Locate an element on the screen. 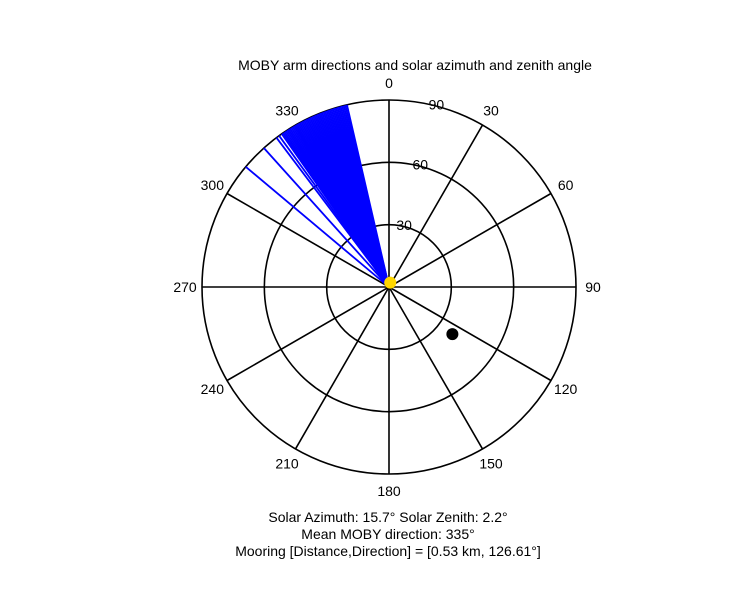 Image resolution: width=750 pixels, height=600 pixels. moby-direction-annotation: Mean MOBY direction: 335° is located at coordinates (387, 534).